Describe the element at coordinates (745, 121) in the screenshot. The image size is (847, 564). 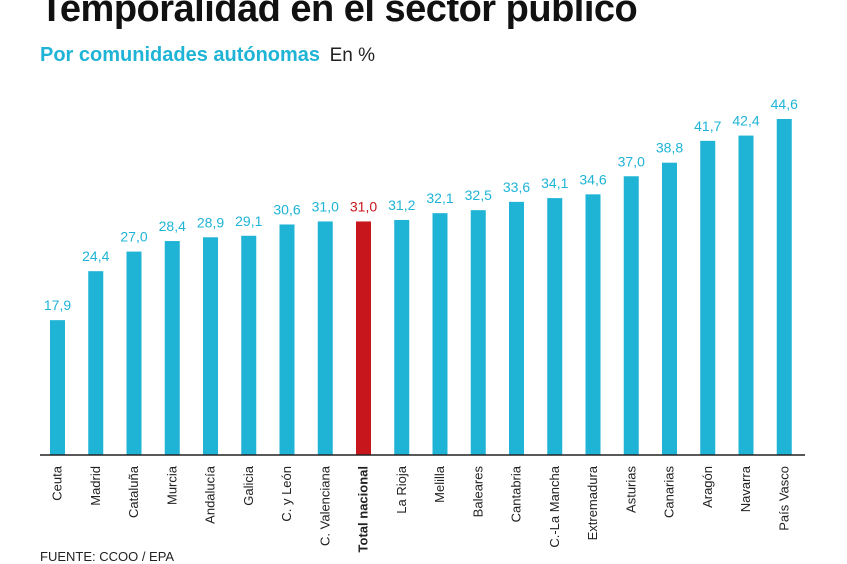
I see `value-label: 42,4` at that location.